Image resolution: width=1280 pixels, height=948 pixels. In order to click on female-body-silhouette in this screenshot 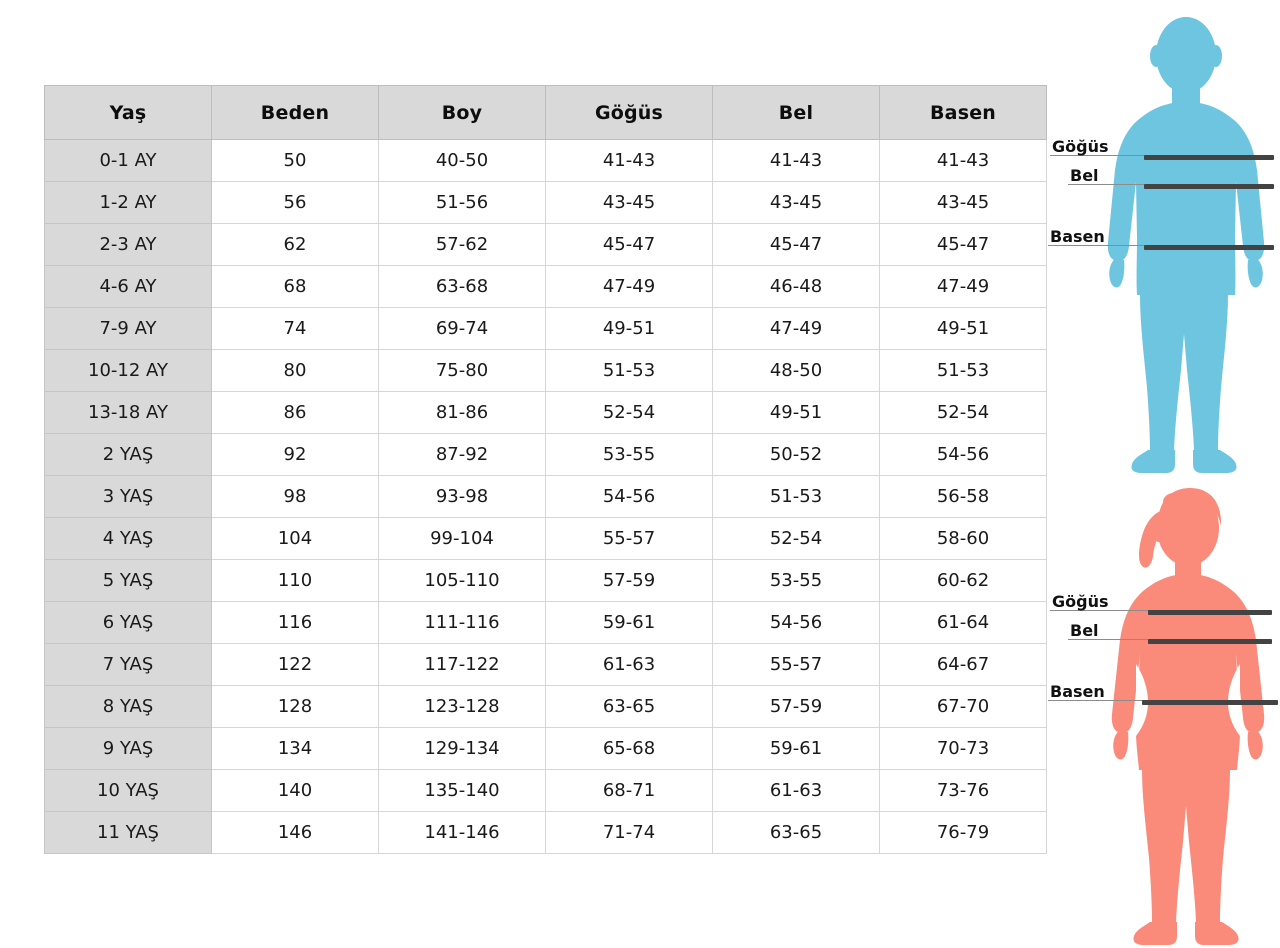, I will do `click(1188, 716)`.